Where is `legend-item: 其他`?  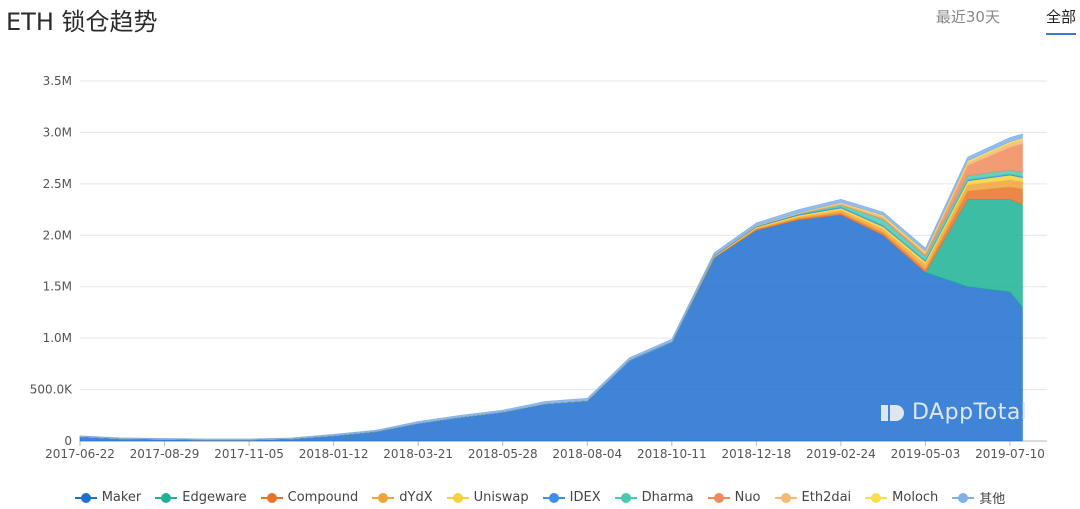 legend-item: 其他 is located at coordinates (978, 497).